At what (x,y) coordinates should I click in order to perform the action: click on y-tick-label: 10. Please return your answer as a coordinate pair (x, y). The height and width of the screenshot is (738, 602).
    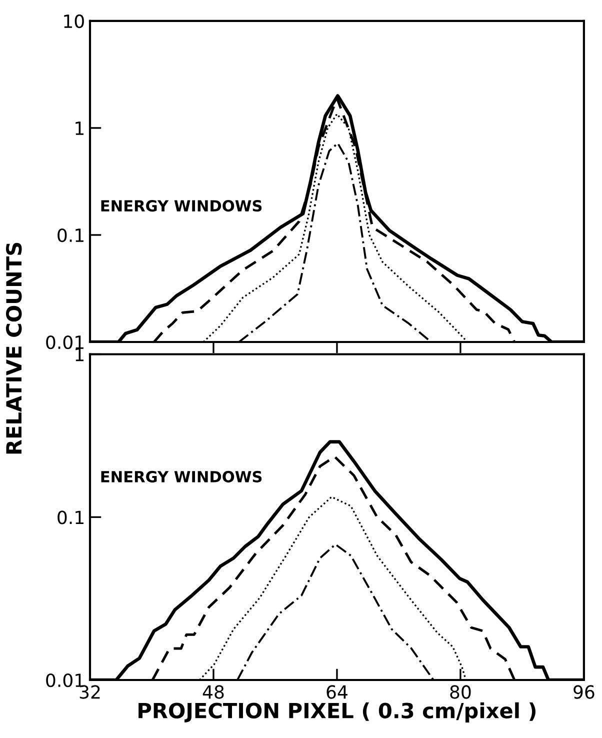
    Looking at the image, I should click on (74, 21).